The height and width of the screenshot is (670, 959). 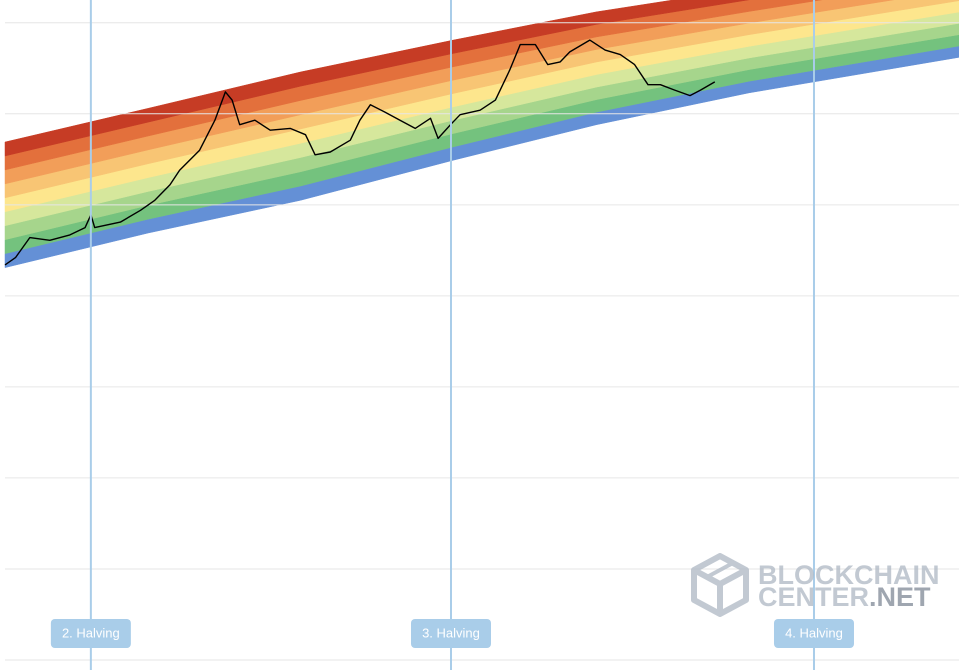 I want to click on halving-label: 4. Halving, so click(x=814, y=632).